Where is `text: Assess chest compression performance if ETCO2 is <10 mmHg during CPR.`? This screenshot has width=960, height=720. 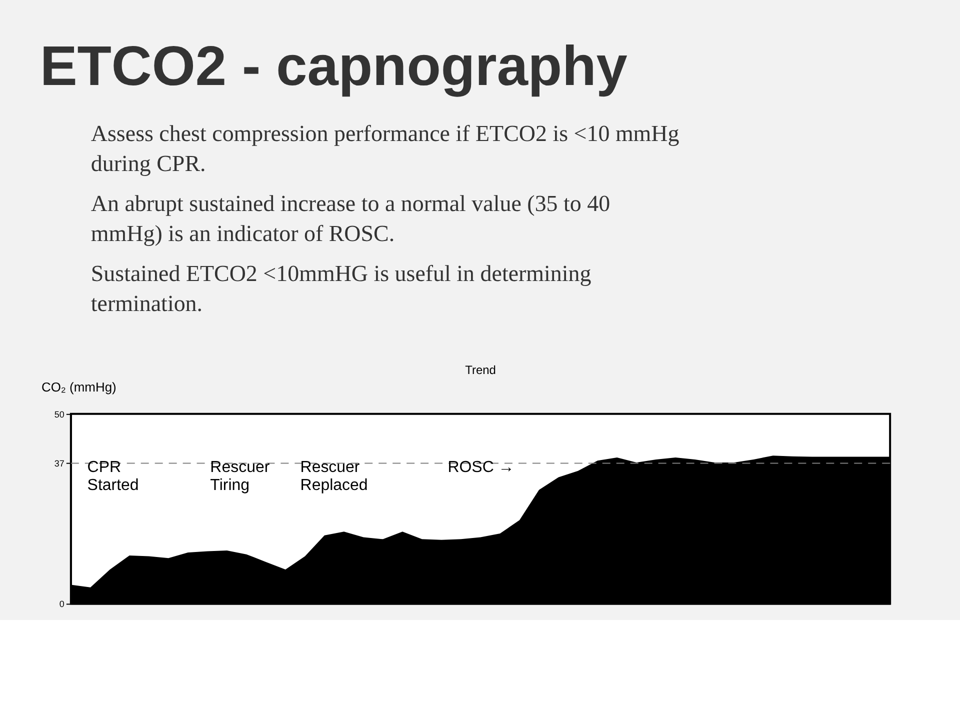 text: Assess chest compression performance if ETCO2 is <10 mmHg during CPR. is located at coordinates (385, 148).